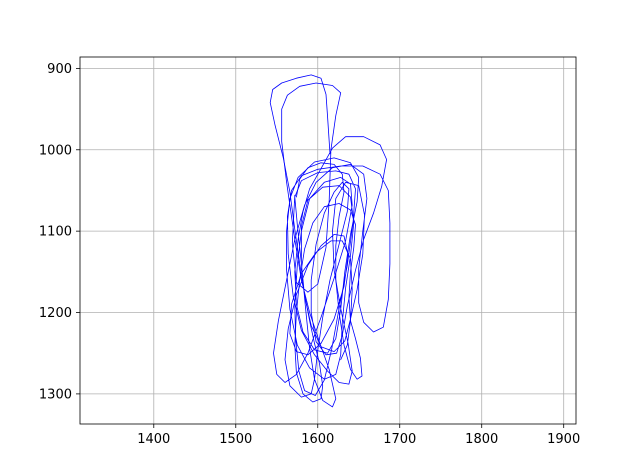  Describe the element at coordinates (399, 439) in the screenshot. I see `x-tick-label: 1700` at that location.